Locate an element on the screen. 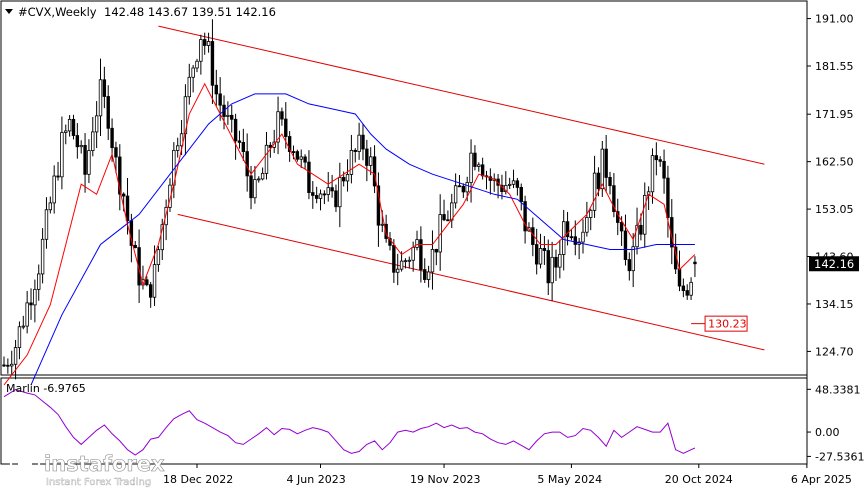 The width and height of the screenshot is (868, 491). target-marker: 130.23 is located at coordinates (719, 323).